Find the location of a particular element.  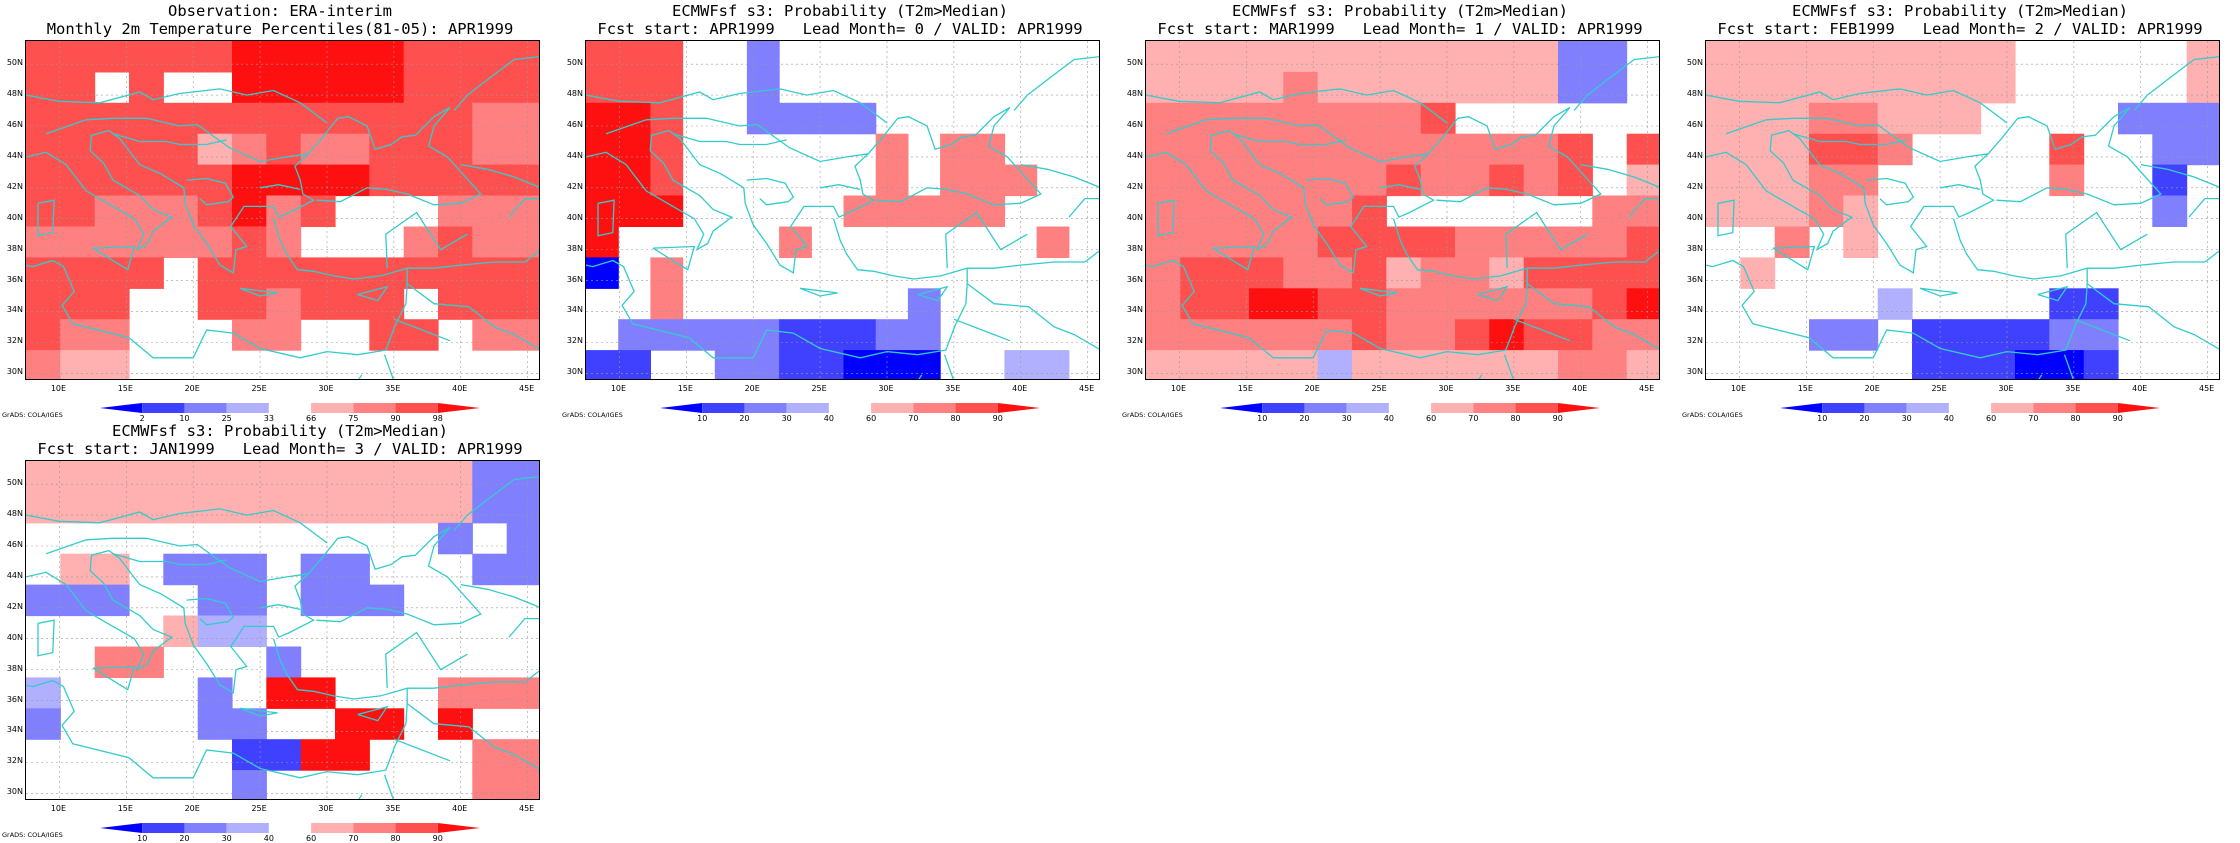

colorbar-label: 10 is located at coordinates (184, 418).